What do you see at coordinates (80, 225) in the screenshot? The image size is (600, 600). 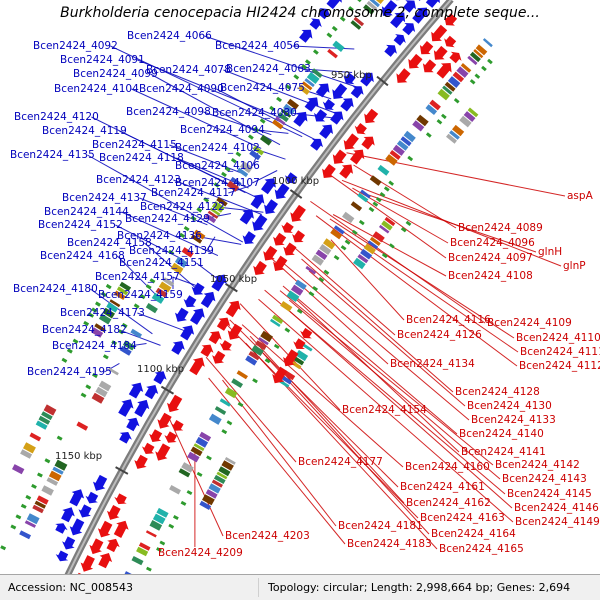 I see `gene-label: Bcen2424_4152` at bounding box center [80, 225].